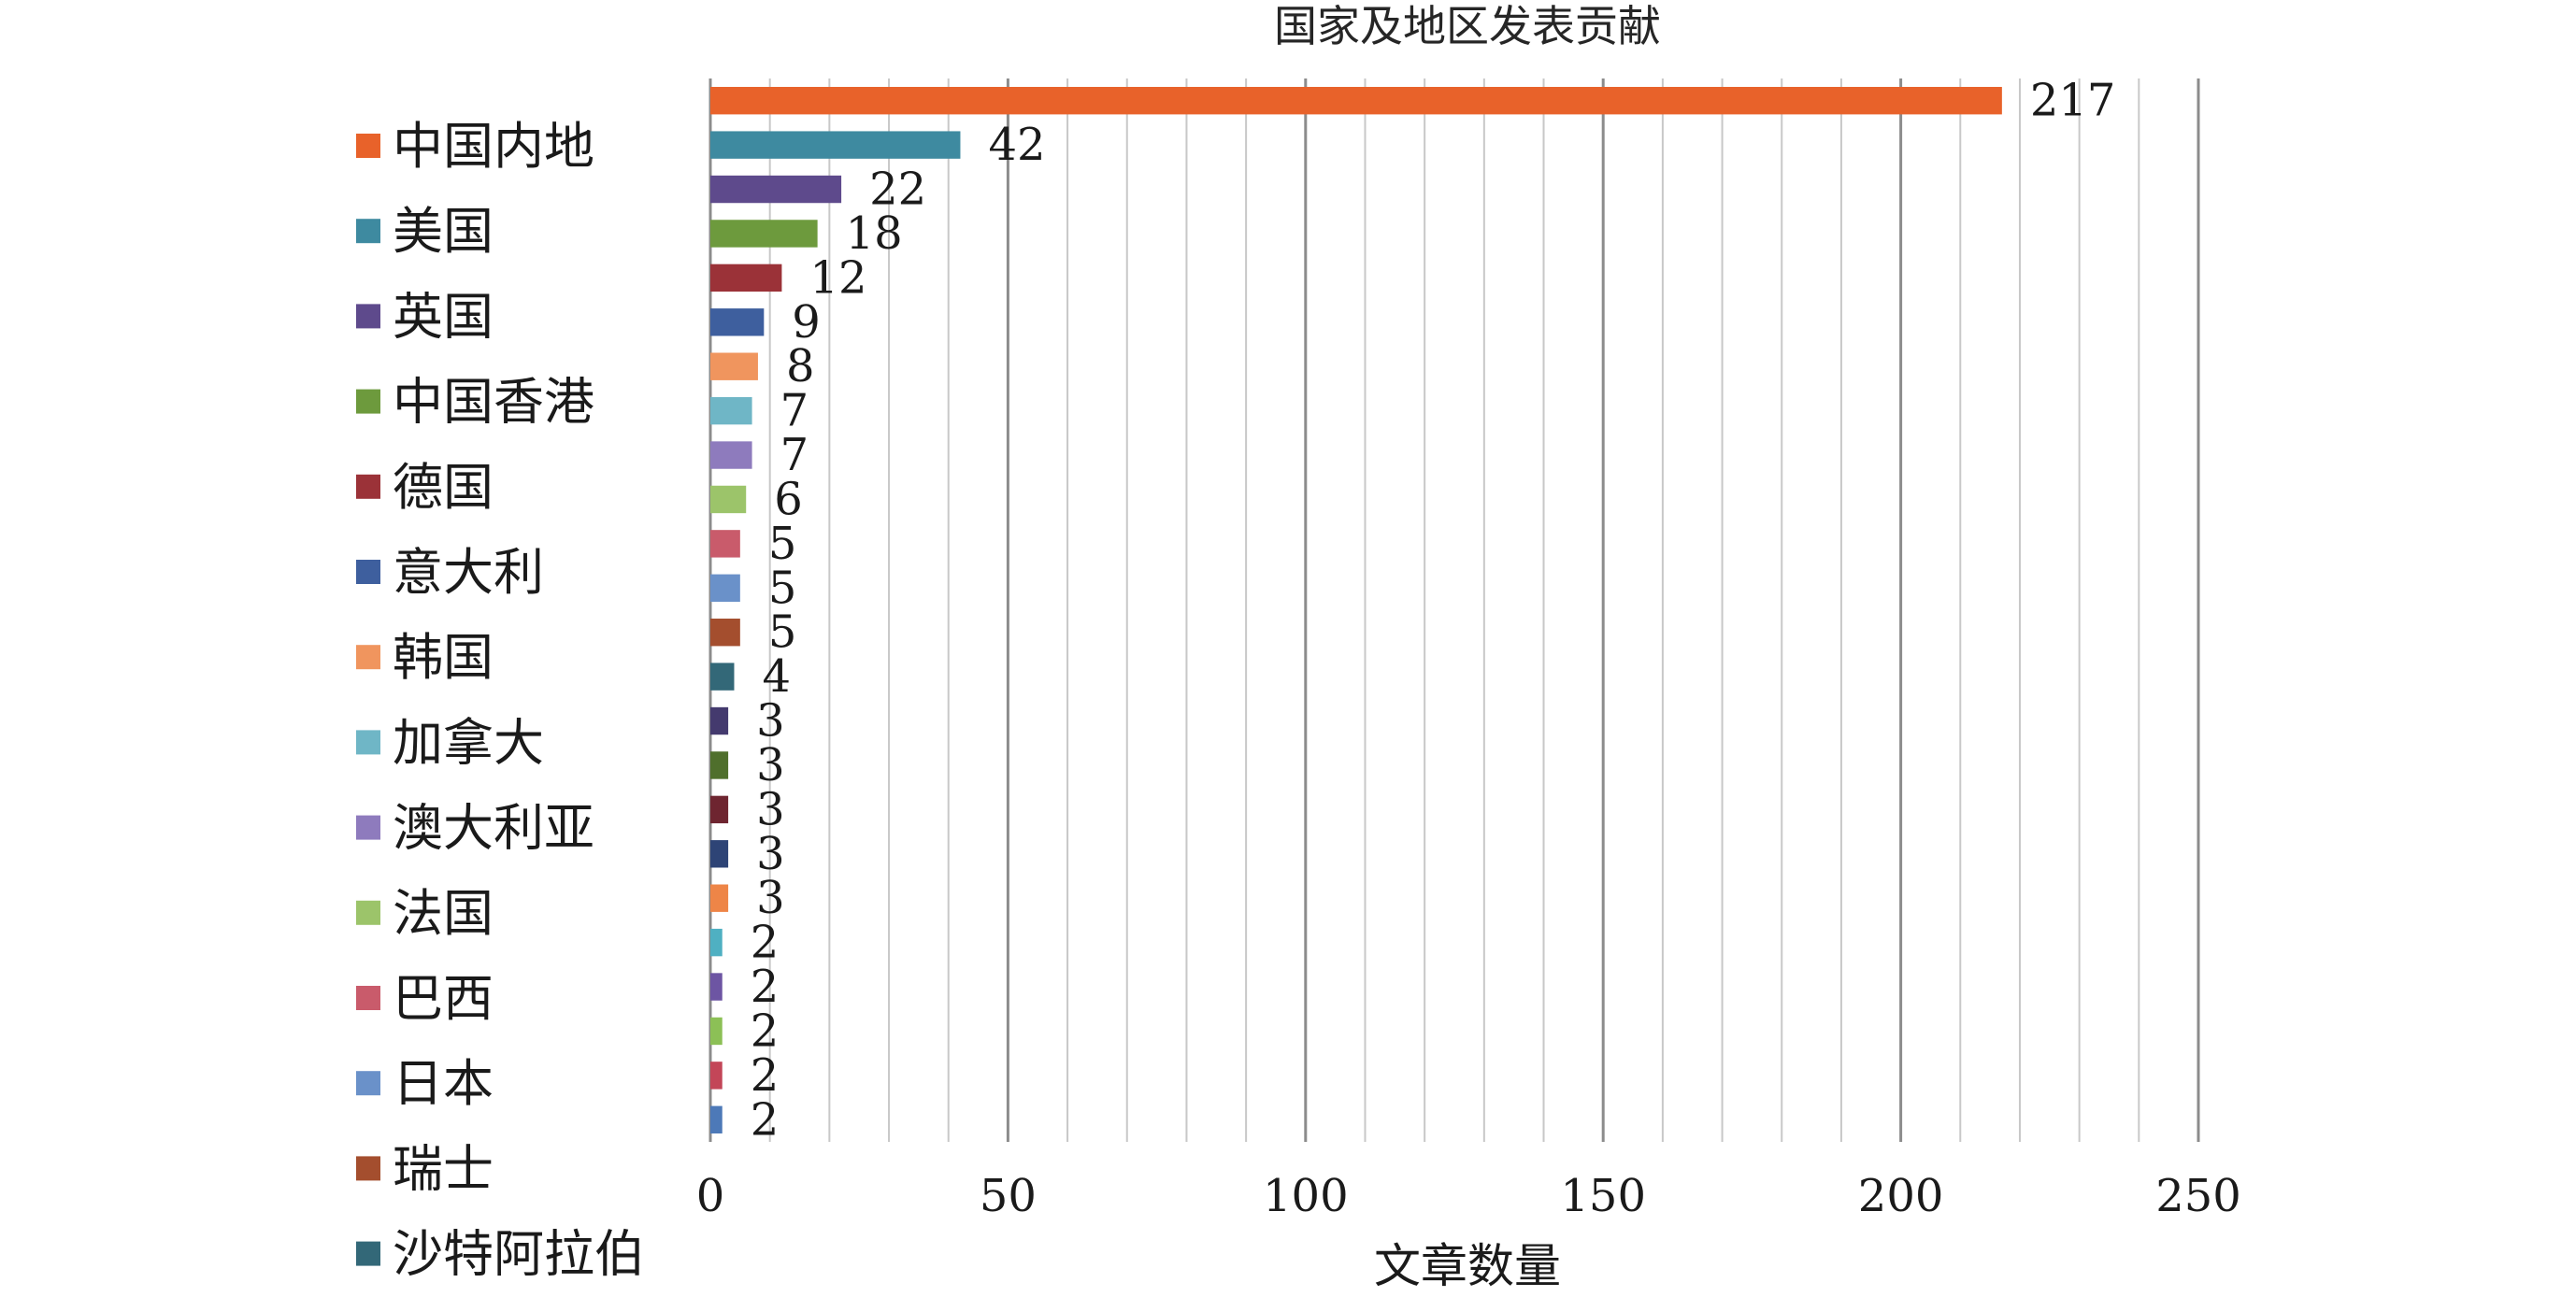  I want to click on legend-label: 中国内地, so click(493, 146).